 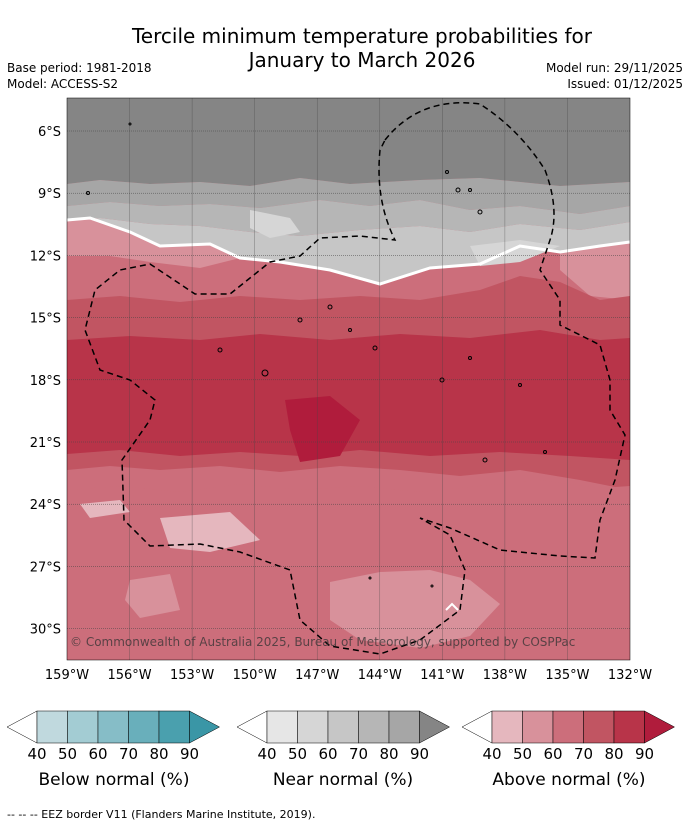 I want to click on lon-label: 135°W, so click(x=567, y=675).